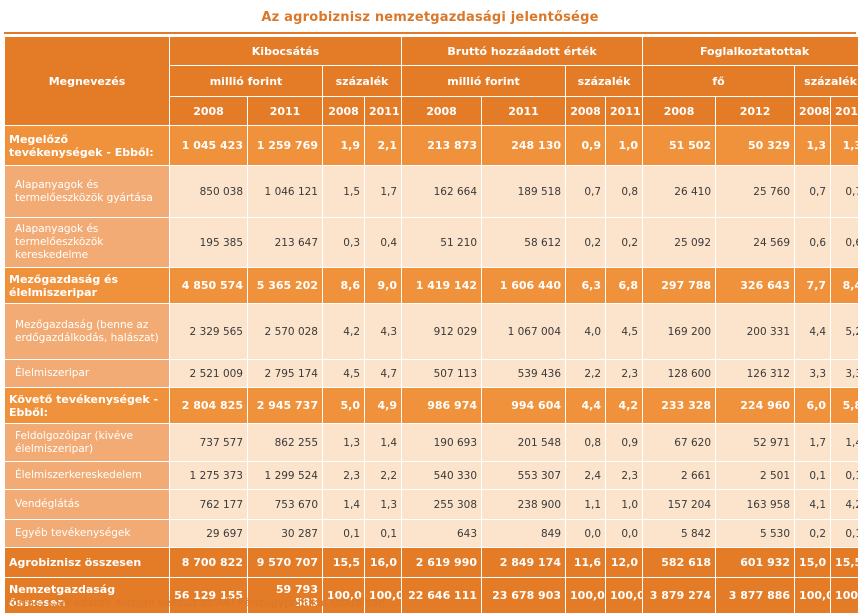 The height and width of the screenshot is (616, 858). Describe the element at coordinates (679, 562) in the screenshot. I see `table-cell: 582 618` at that location.